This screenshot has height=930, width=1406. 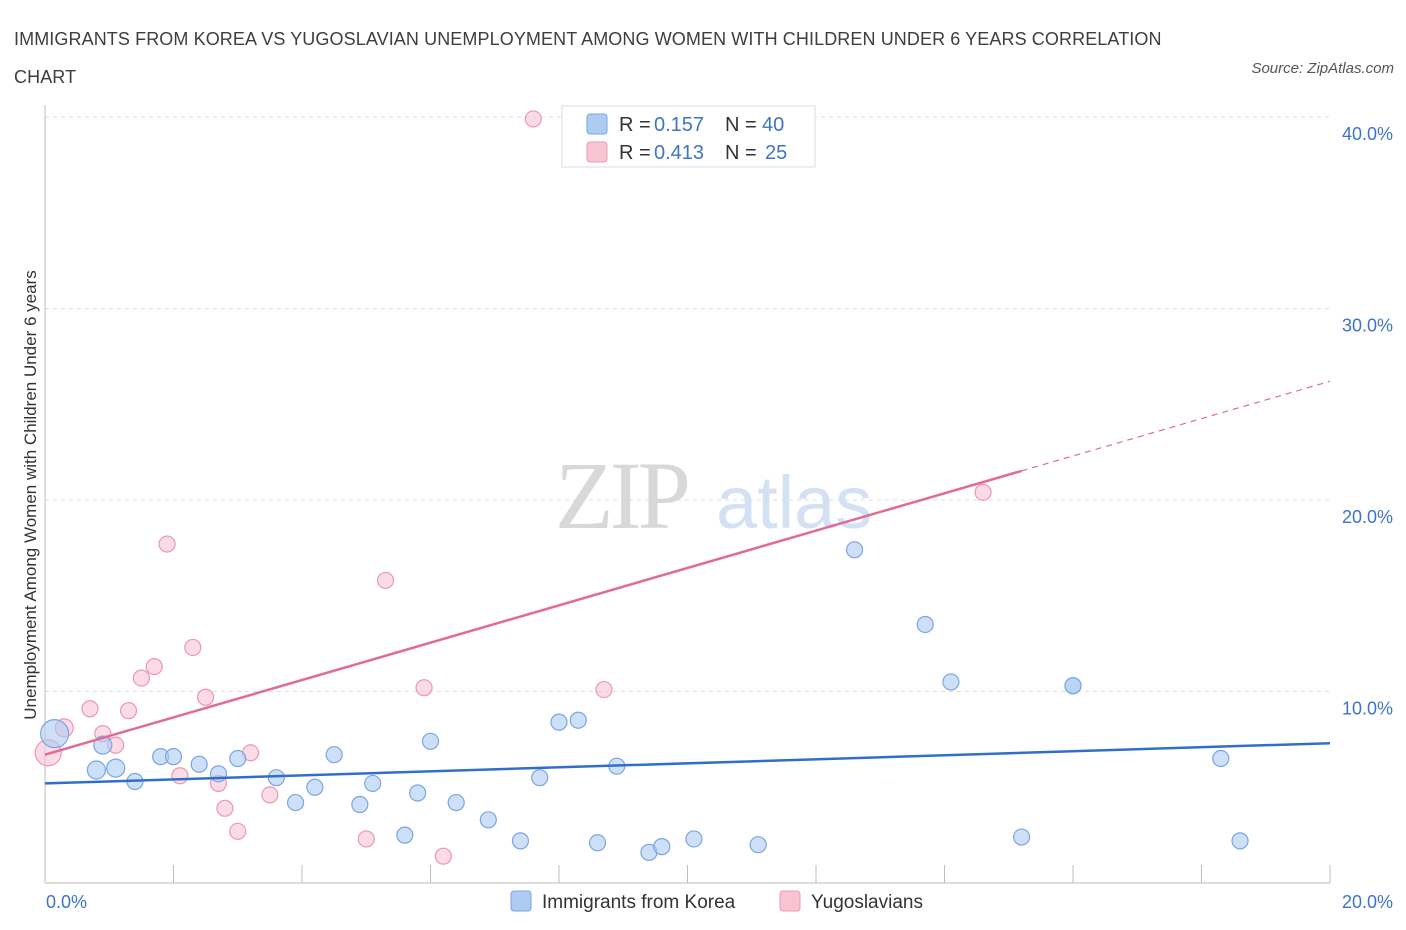 What do you see at coordinates (773, 125) in the screenshot?
I see `legend-n-value-korea: 40` at bounding box center [773, 125].